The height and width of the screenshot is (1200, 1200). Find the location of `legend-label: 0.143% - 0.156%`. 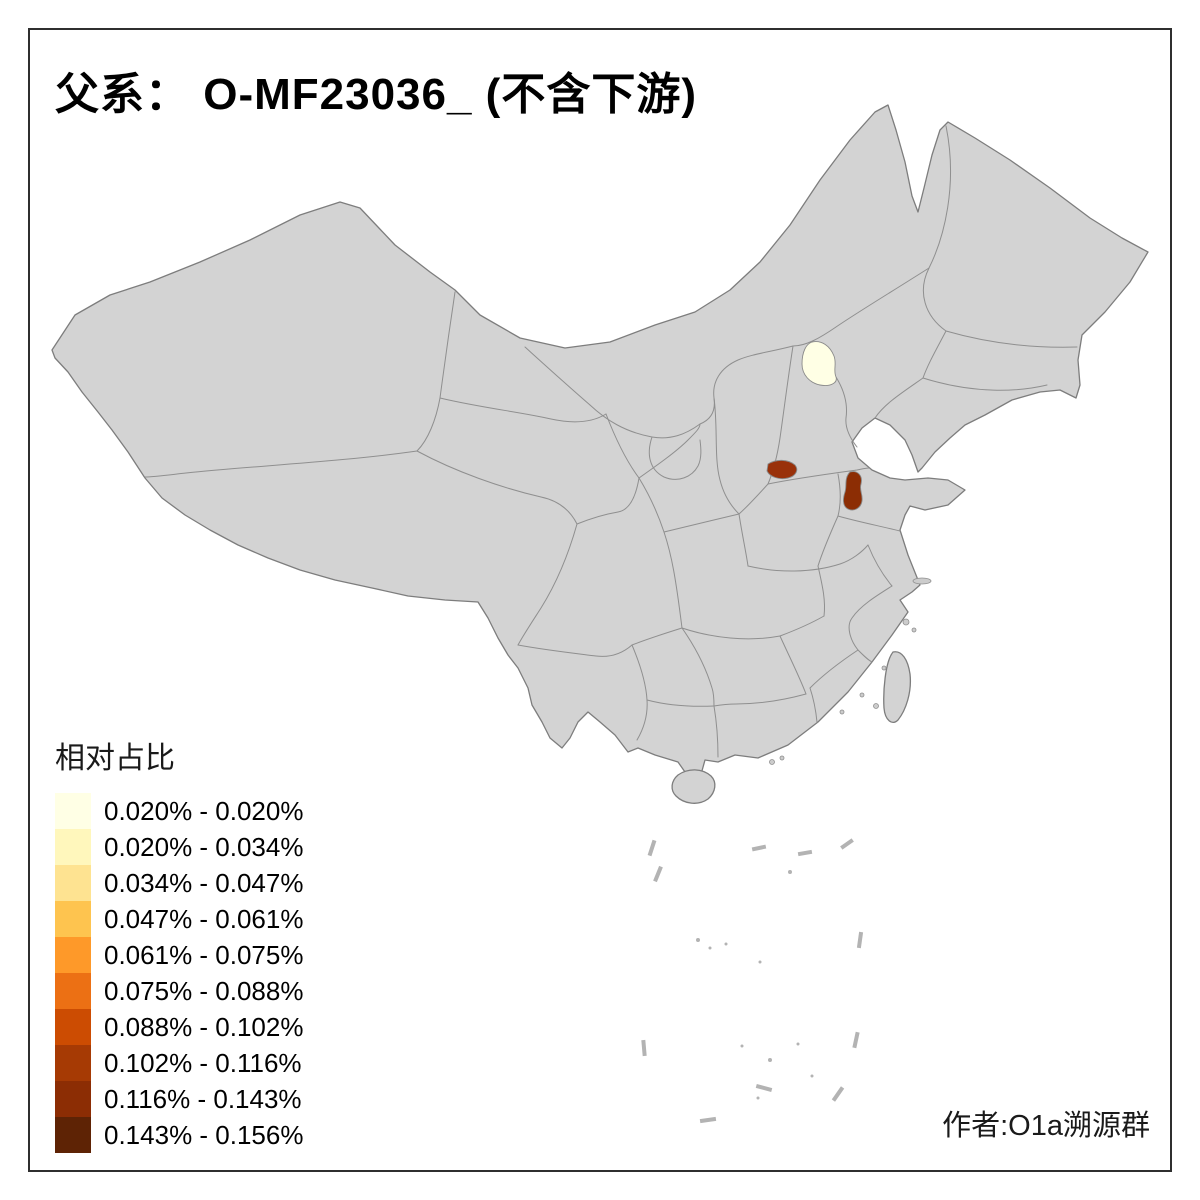

legend-label: 0.143% - 0.156% is located at coordinates (204, 1134).